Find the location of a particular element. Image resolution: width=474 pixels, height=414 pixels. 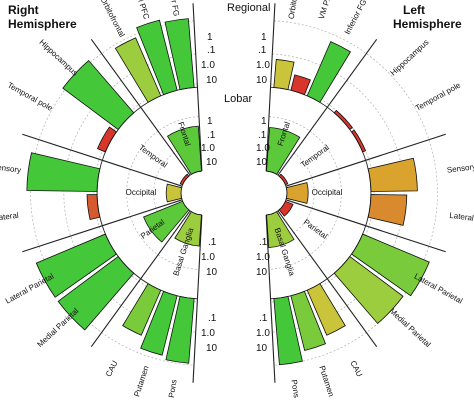

right-lobar-label: Basal Ganglia is located at coordinates (183, 251).